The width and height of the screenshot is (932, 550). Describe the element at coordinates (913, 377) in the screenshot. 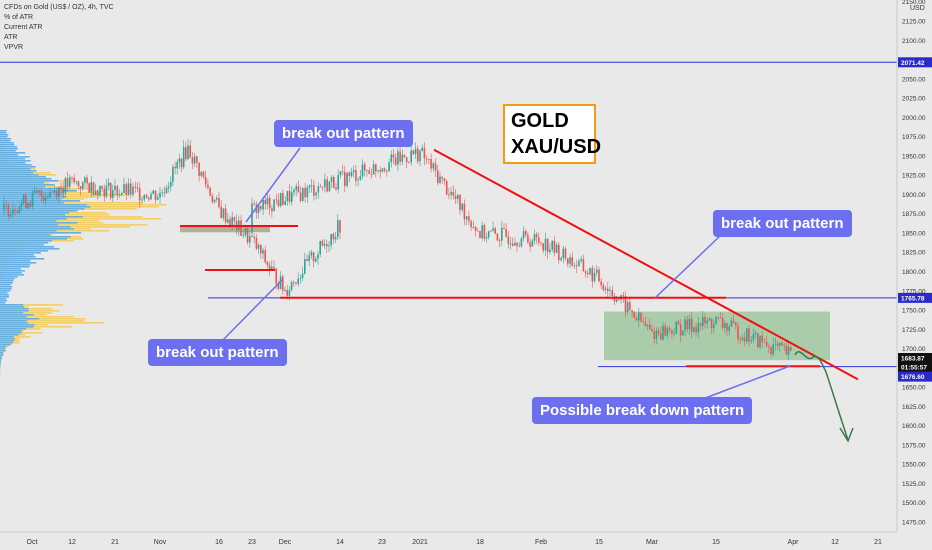

I see `price-badge-label: 1676.60` at that location.